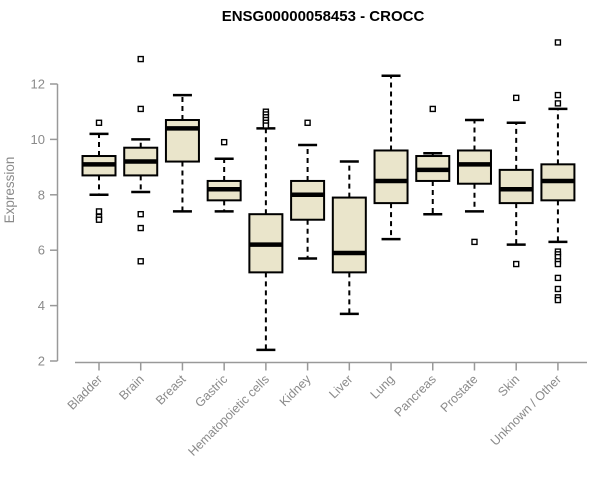  What do you see at coordinates (224, 175) in the screenshot?
I see `box-gastric` at bounding box center [224, 175].